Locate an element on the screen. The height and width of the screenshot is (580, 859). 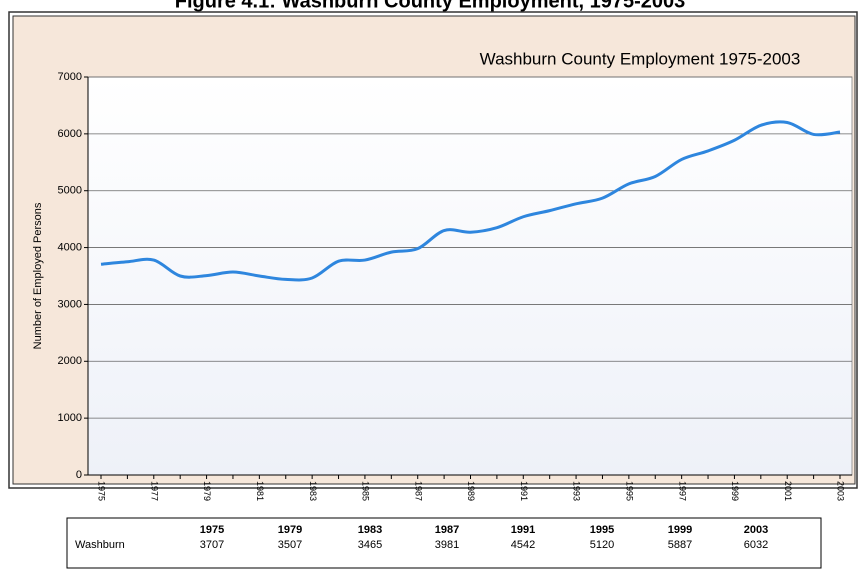
table-header: 1995 is located at coordinates (602, 530).